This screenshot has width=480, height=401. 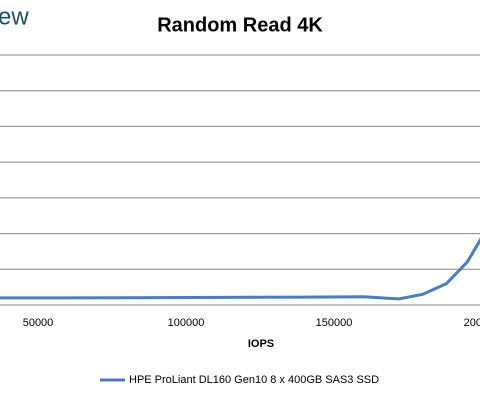 I want to click on x-tick-label: 200000, so click(x=472, y=323).